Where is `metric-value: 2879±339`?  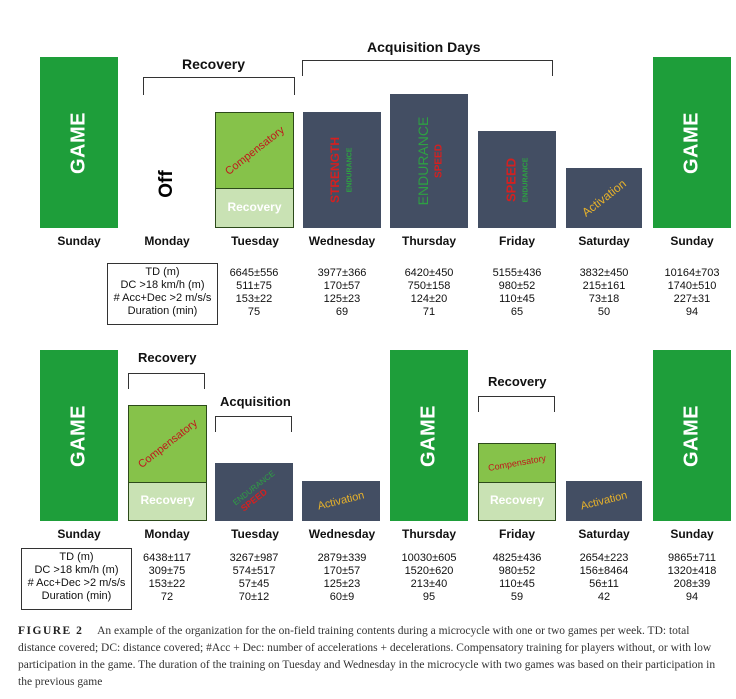
metric-value: 2879±339 is located at coordinates (342, 558).